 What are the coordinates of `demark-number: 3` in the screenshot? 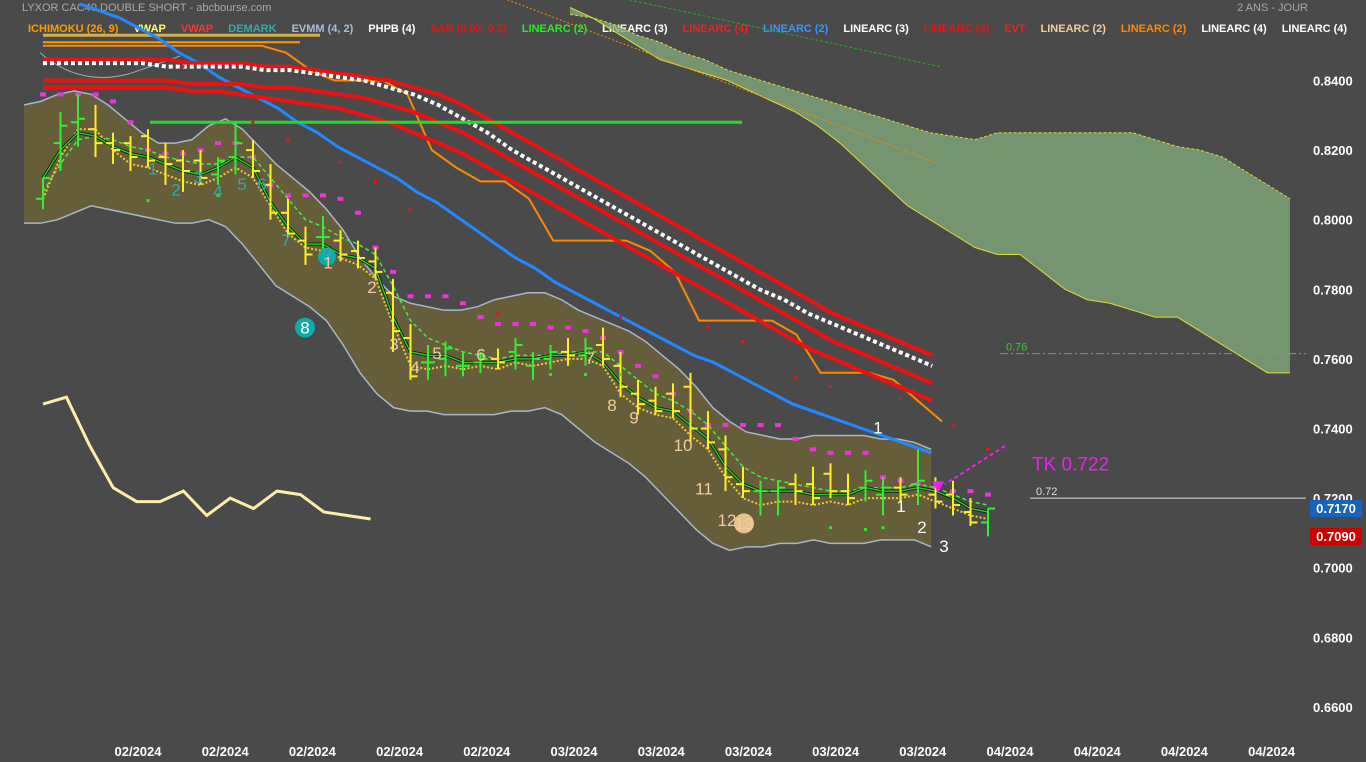 It's located at (197, 177).